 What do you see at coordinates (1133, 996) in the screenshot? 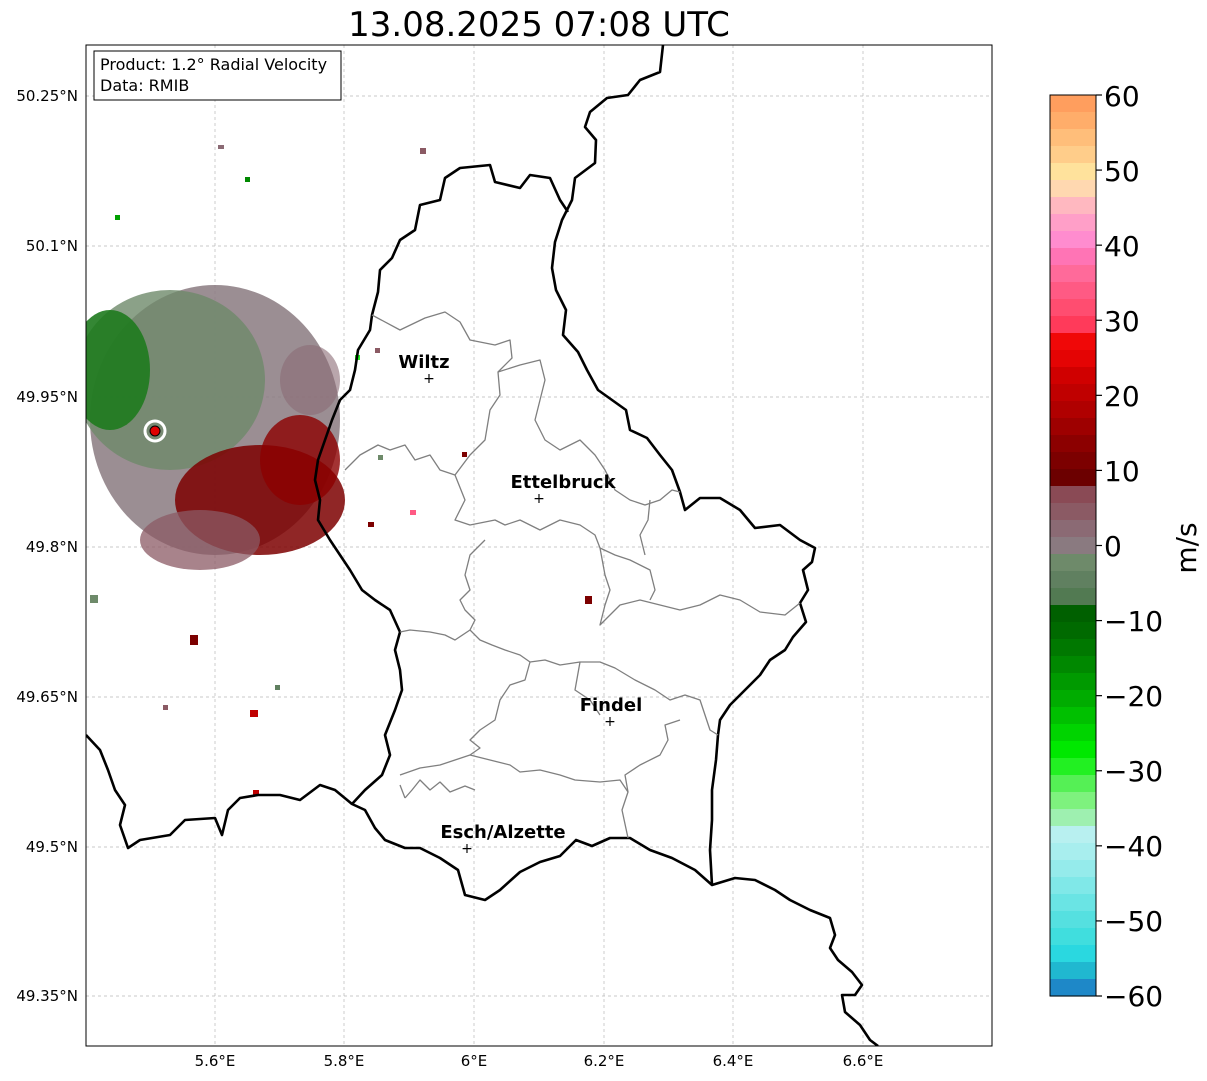
I see `colorbar-tick: −60` at bounding box center [1133, 996].